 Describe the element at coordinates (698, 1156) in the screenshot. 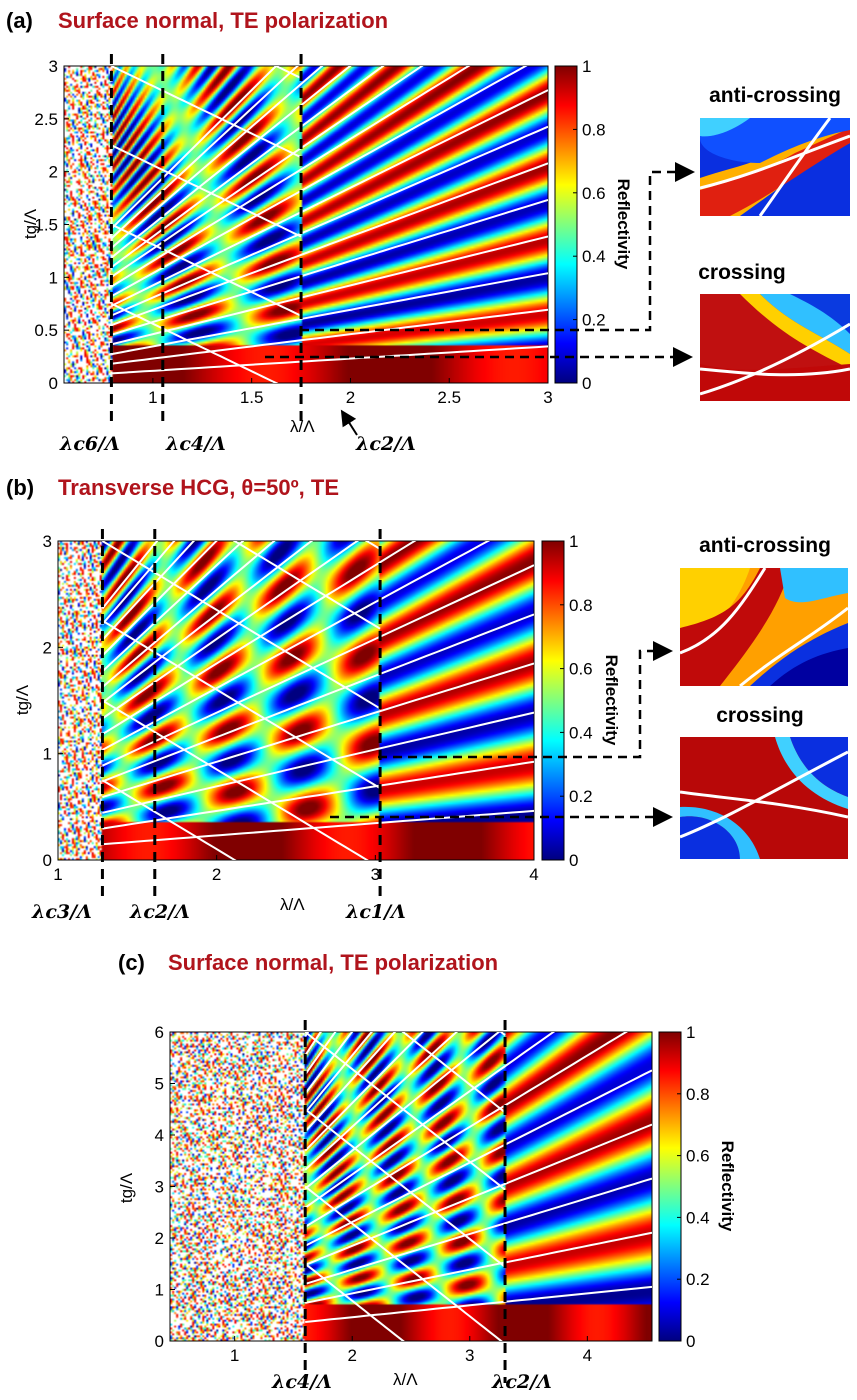

I see `colorbar-tick-label: 0.6` at that location.